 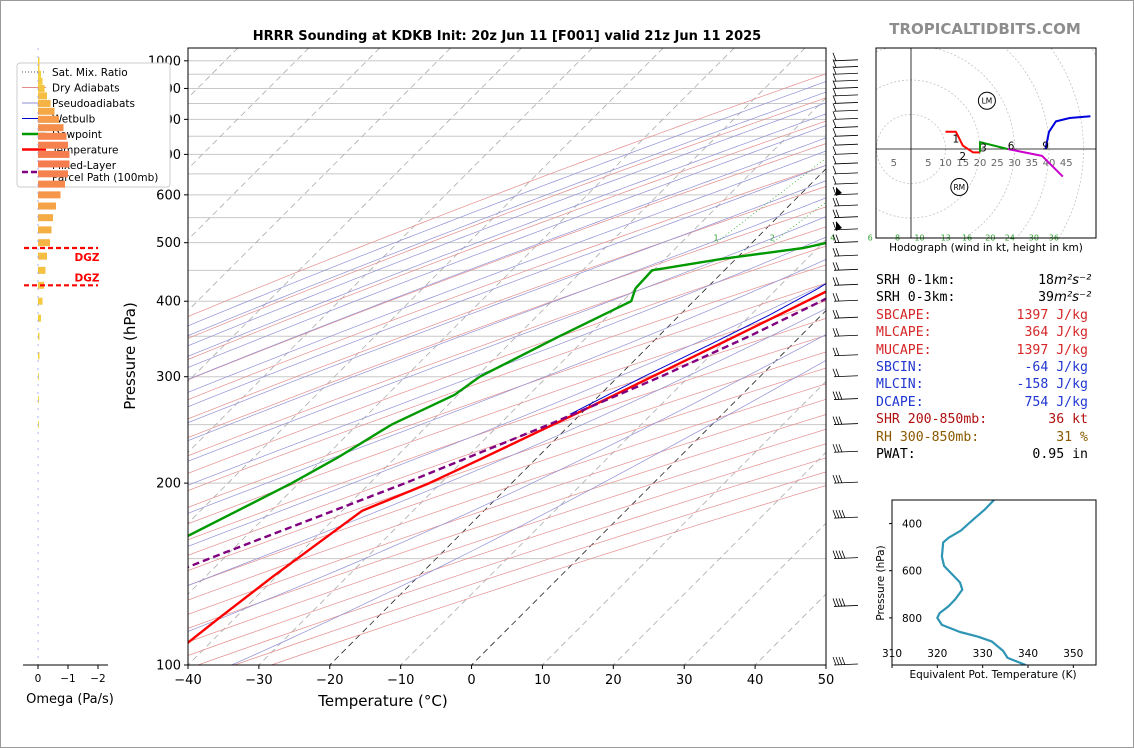 I want to click on y-tick-label: 600, so click(x=168, y=195).